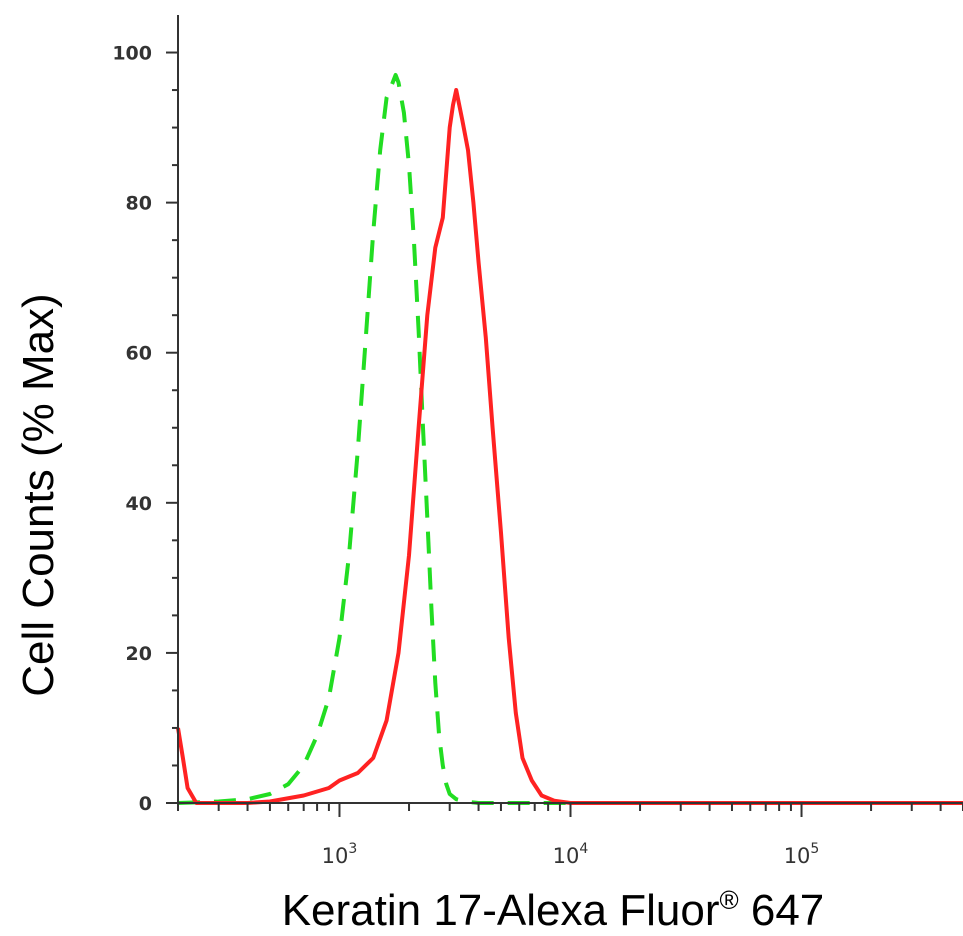 This screenshot has height=936, width=963. Describe the element at coordinates (38, 494) in the screenshot. I see `y-axis-title: Cell Counts (% Max)` at that location.